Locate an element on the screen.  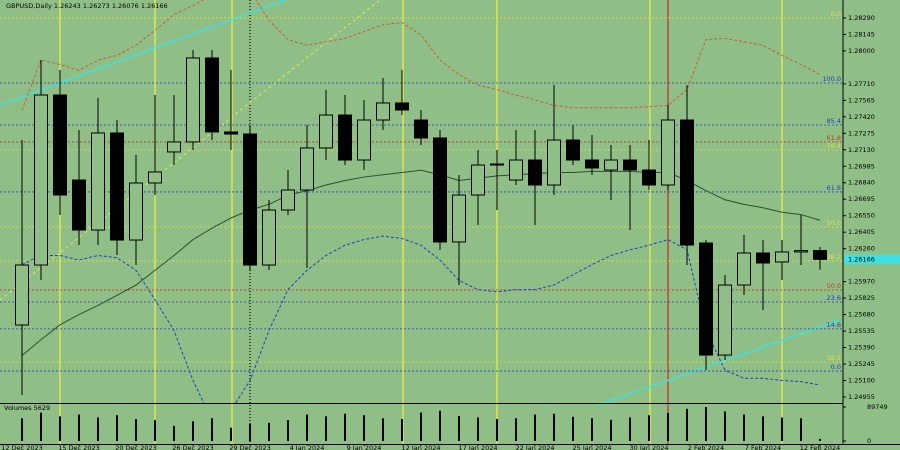
volume-tick-label: 89749 is located at coordinates (877, 407).